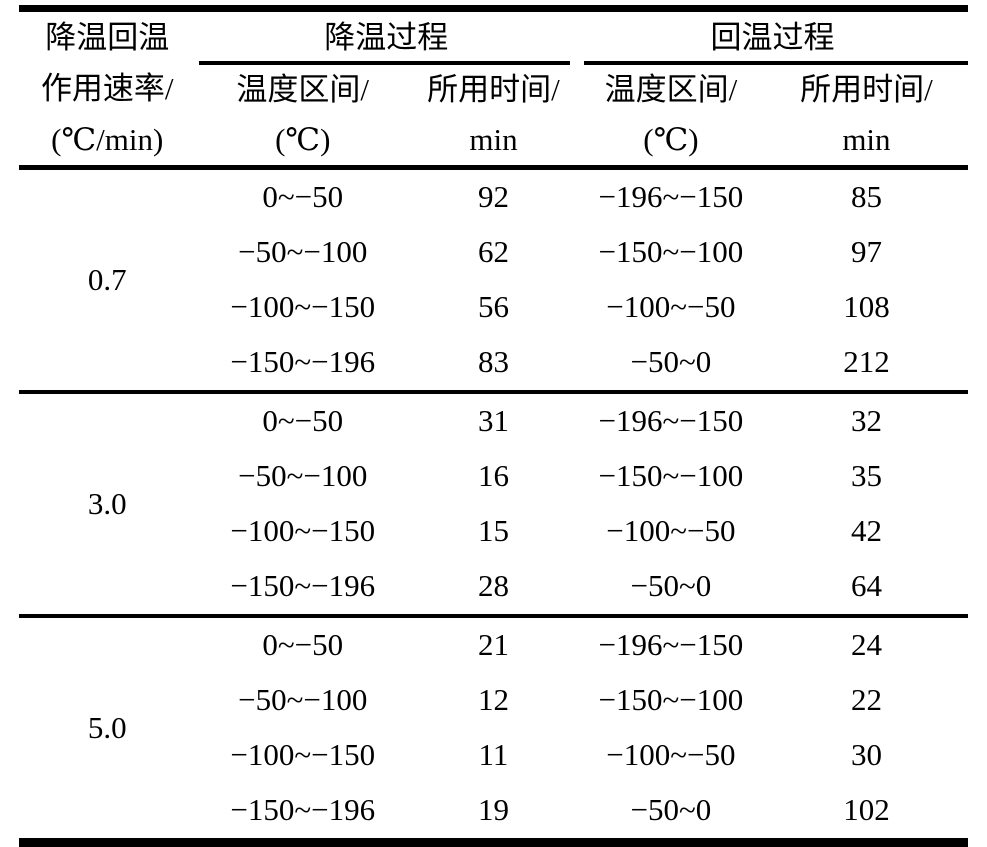 The image size is (987, 847). I want to click on cooling-process-group-header: 降温过程, so click(386, 37).